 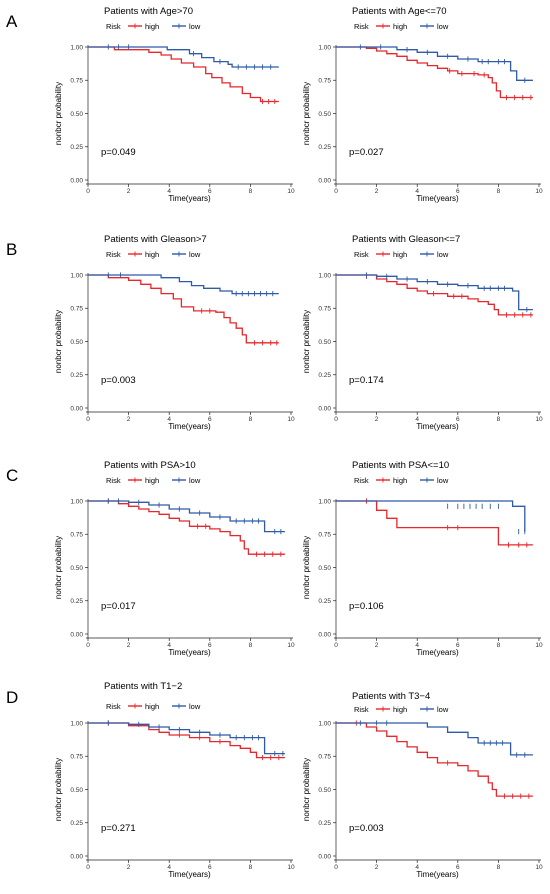 What do you see at coordinates (399, 11) in the screenshot?
I see `panel-title: Patients with Age<=70` at bounding box center [399, 11].